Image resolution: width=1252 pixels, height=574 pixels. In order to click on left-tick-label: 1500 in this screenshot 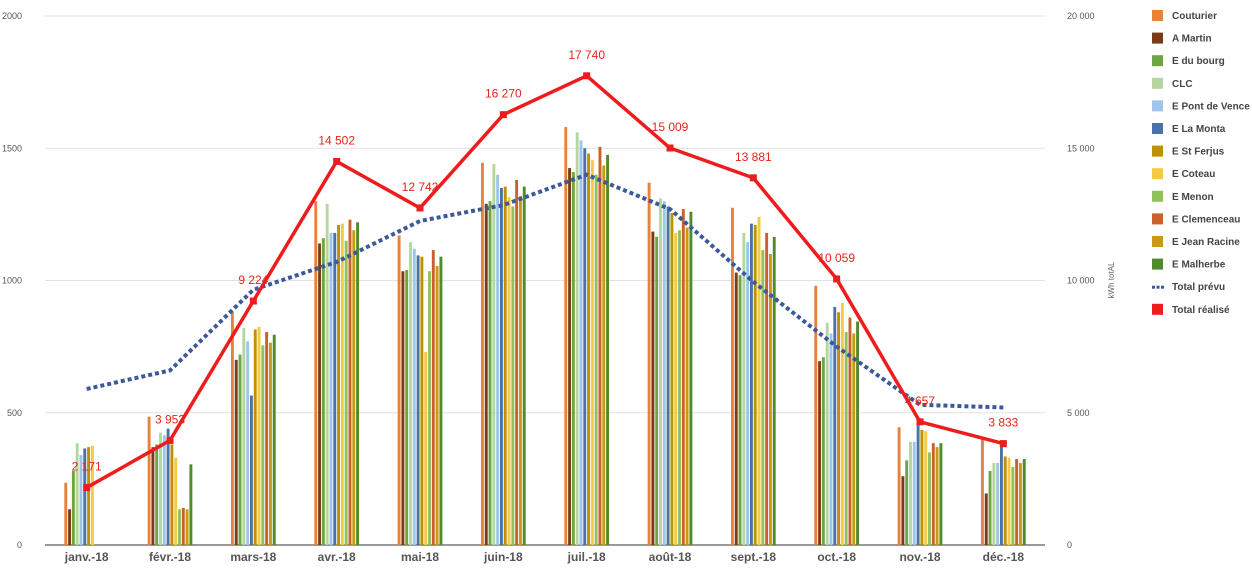, I will do `click(12, 148)`.